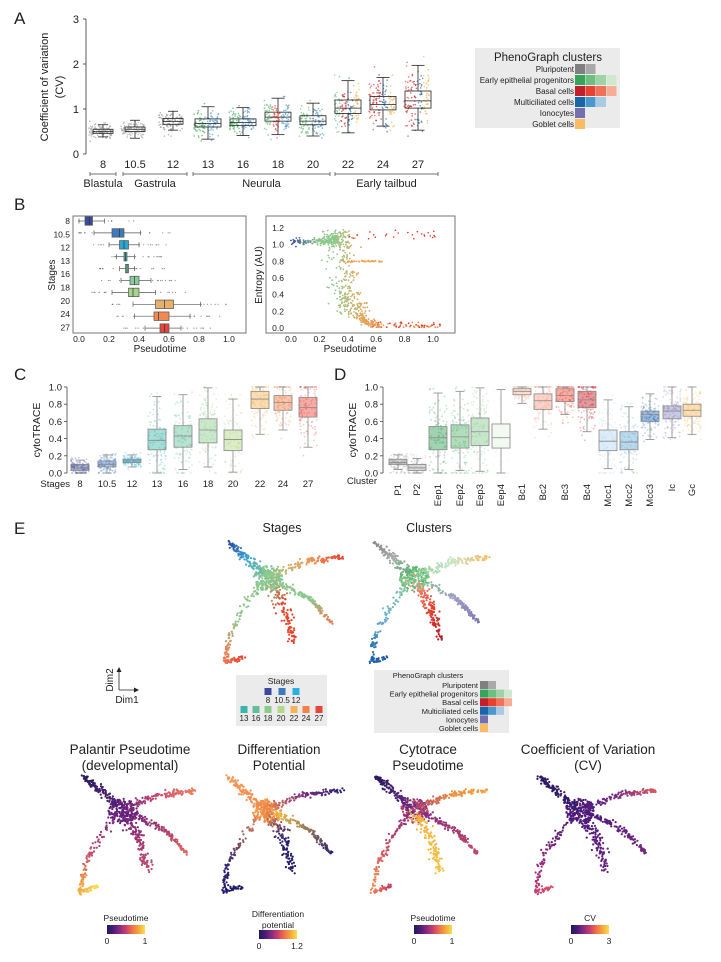 This screenshot has height=962, width=721. What do you see at coordinates (160, 349) in the screenshot?
I see `x-axis-label: Pseudotime` at bounding box center [160, 349].